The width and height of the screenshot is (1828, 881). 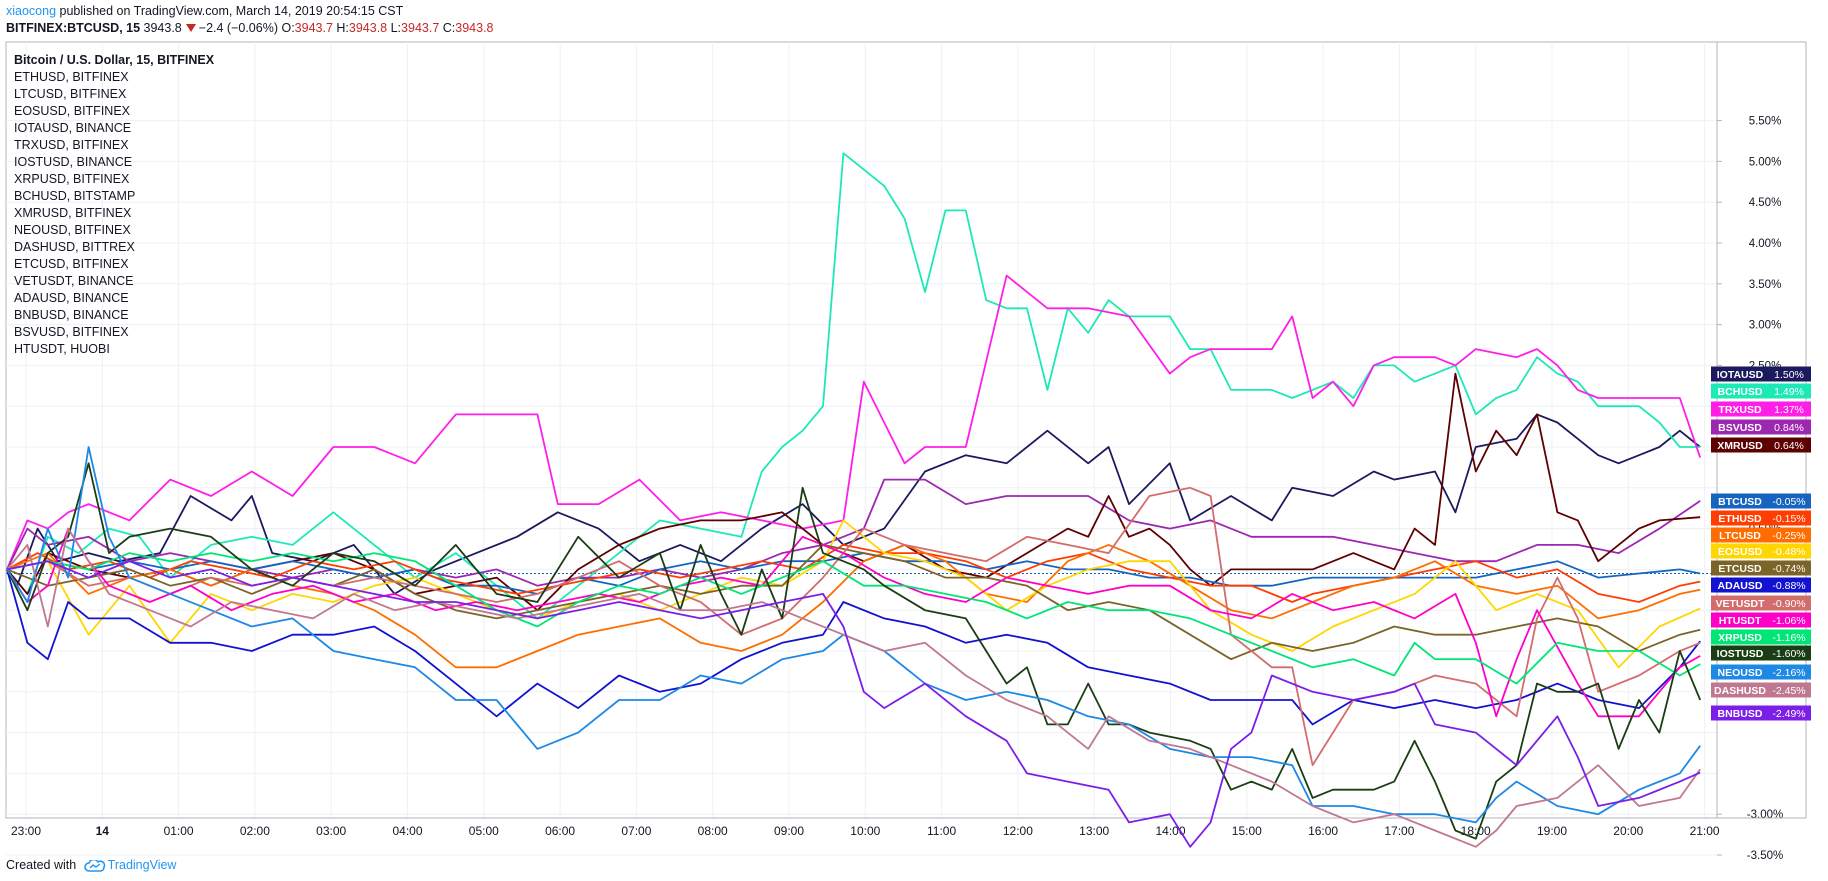 I want to click on legend-entry: IOTAUSD, BINANCE, so click(x=72, y=128).